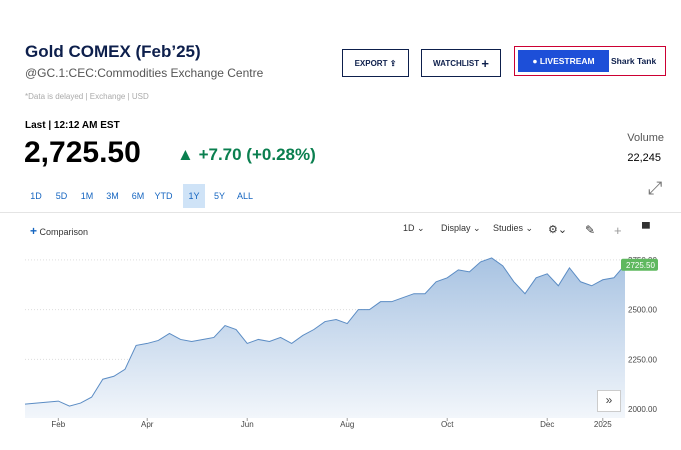  What do you see at coordinates (609, 401) in the screenshot?
I see `scroll-button: »` at bounding box center [609, 401].